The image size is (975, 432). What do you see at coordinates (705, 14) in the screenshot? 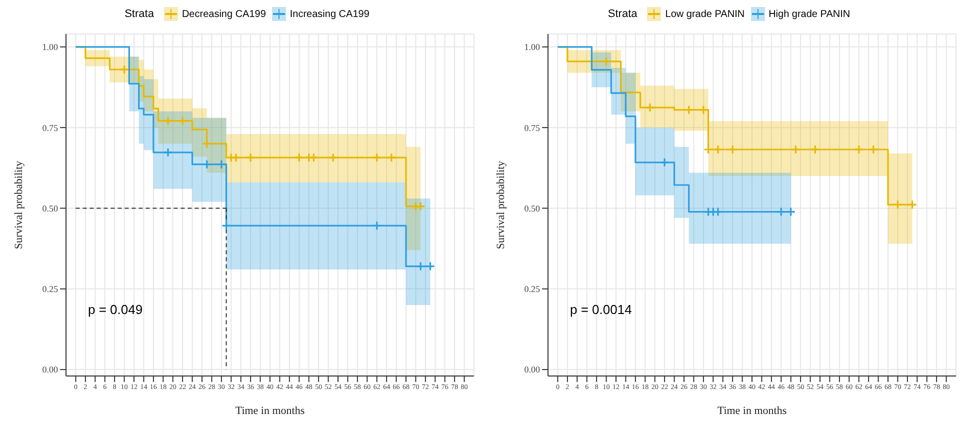
I see `legend-label: Low grade PANIN` at bounding box center [705, 14].